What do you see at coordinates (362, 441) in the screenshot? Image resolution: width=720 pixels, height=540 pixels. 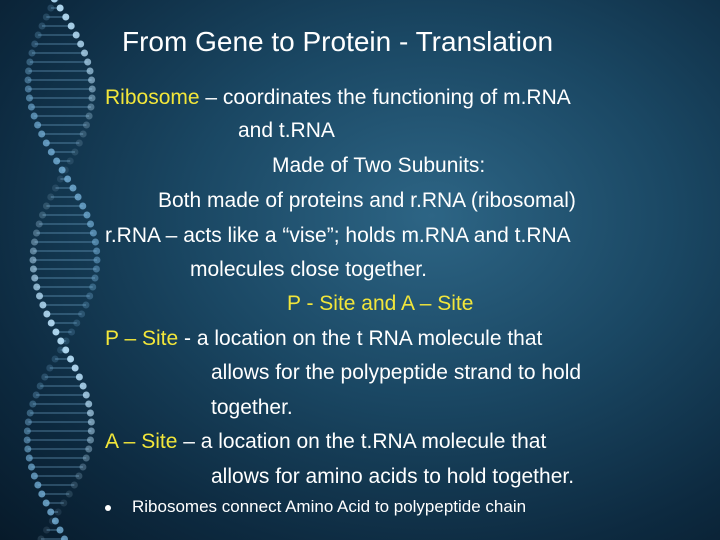 I see `line-text: – a location on the t.RNA molecule that` at bounding box center [362, 441].